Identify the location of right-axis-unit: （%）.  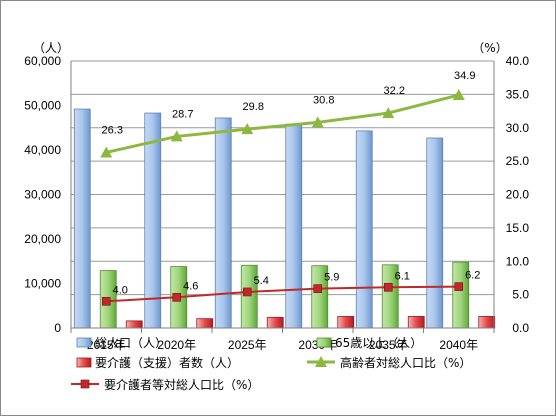
(489, 48).